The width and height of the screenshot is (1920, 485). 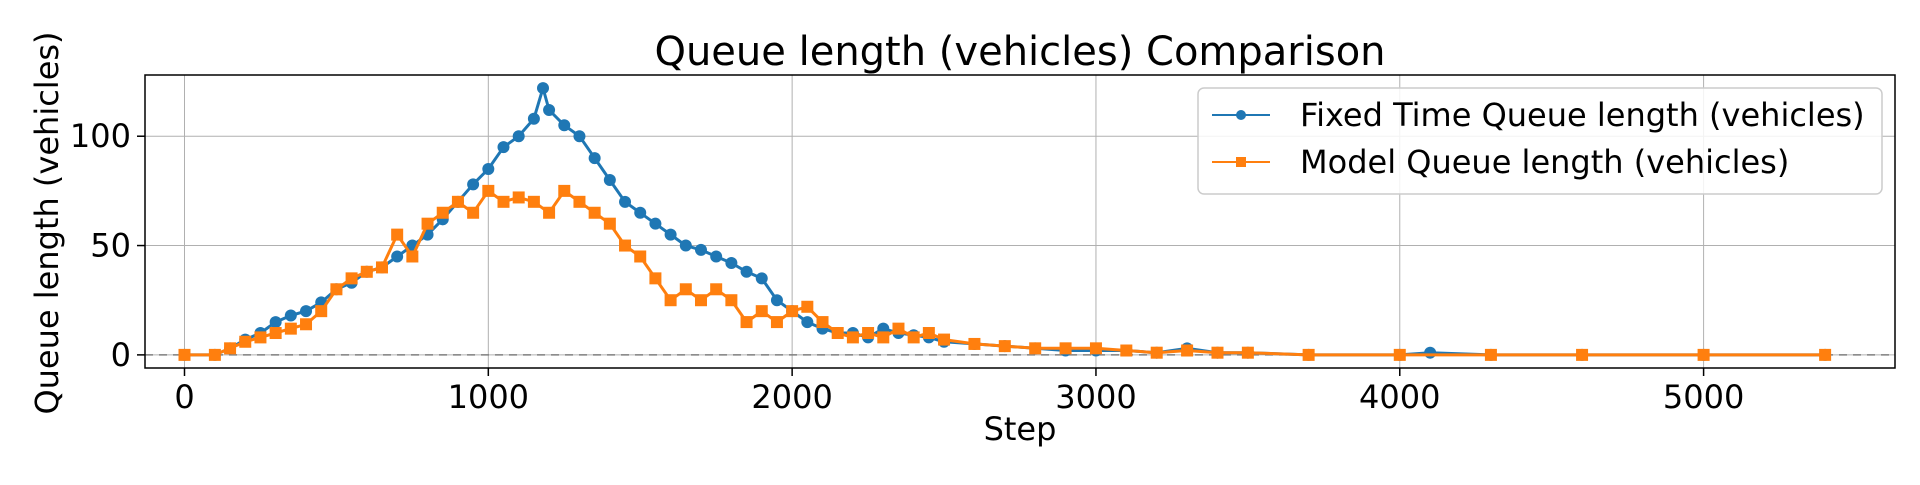 I want to click on legend-label-fixed-time: Fixed Time Queue length (vehicles), so click(x=1582, y=115).